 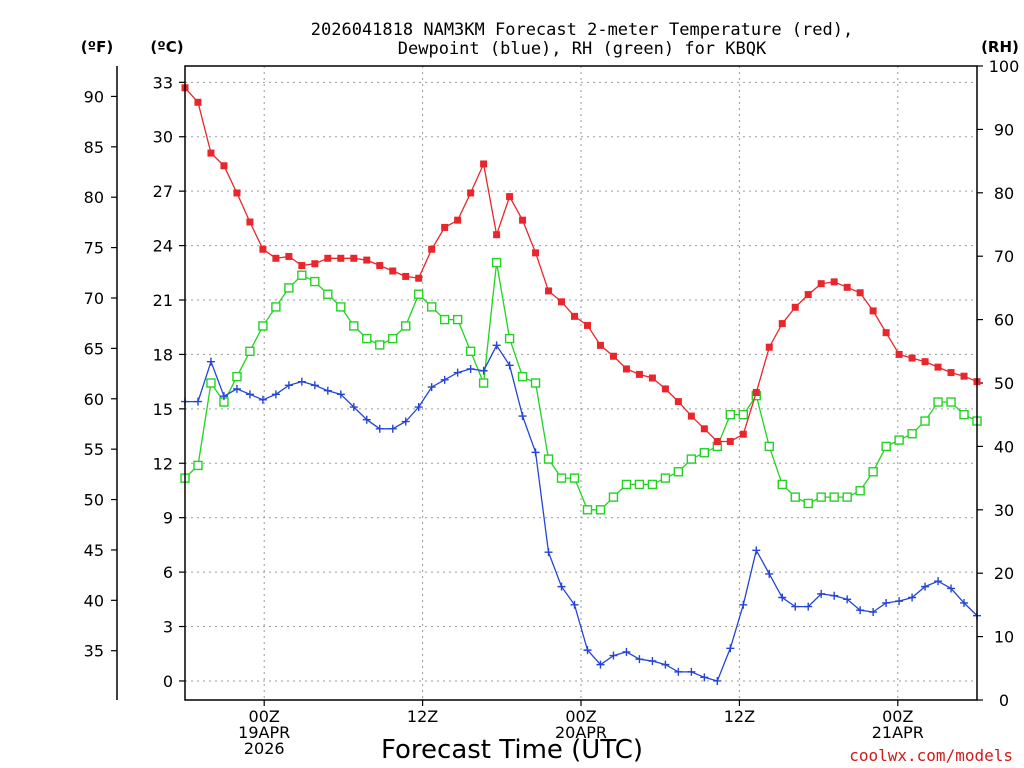 What do you see at coordinates (94, 500) in the screenshot?
I see `fahrenheit-tick-label: 50` at bounding box center [94, 500].